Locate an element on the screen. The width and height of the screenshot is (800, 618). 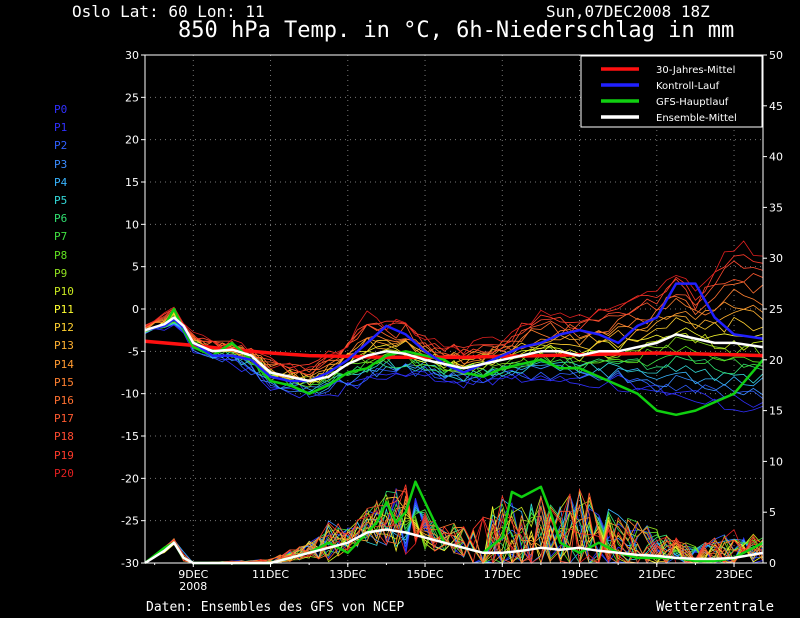
y-right-tick-label: 40 is located at coordinates (776, 157).